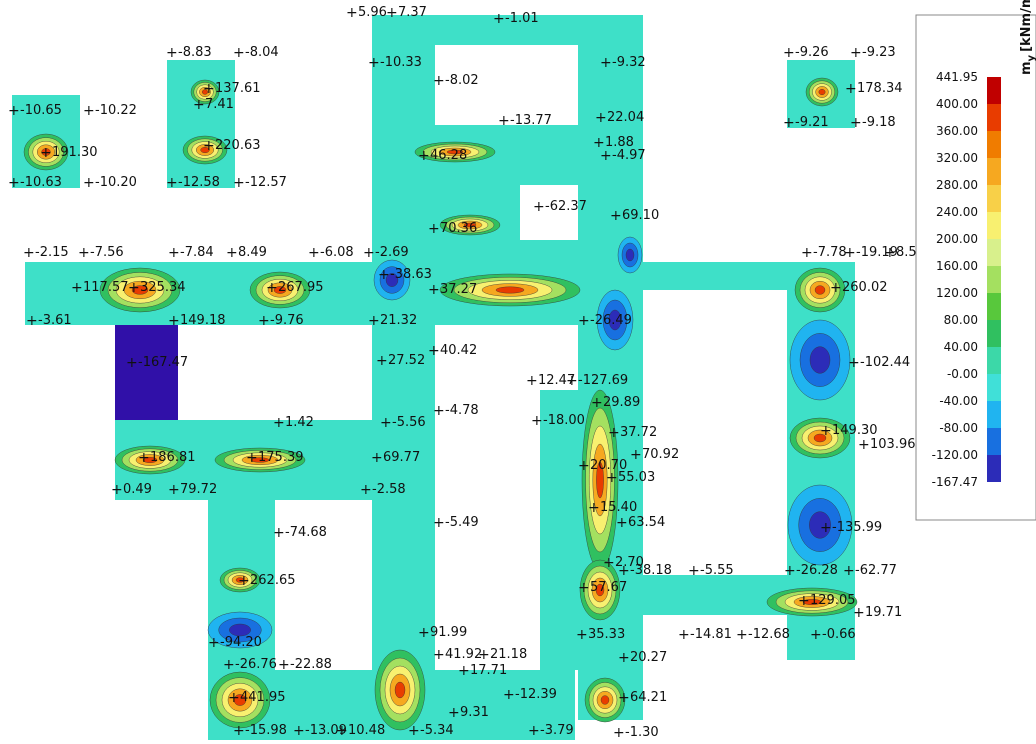 This screenshot has height=744, width=1036. What do you see at coordinates (337, 252) in the screenshot?
I see `value-label: -6.08` at bounding box center [337, 252].